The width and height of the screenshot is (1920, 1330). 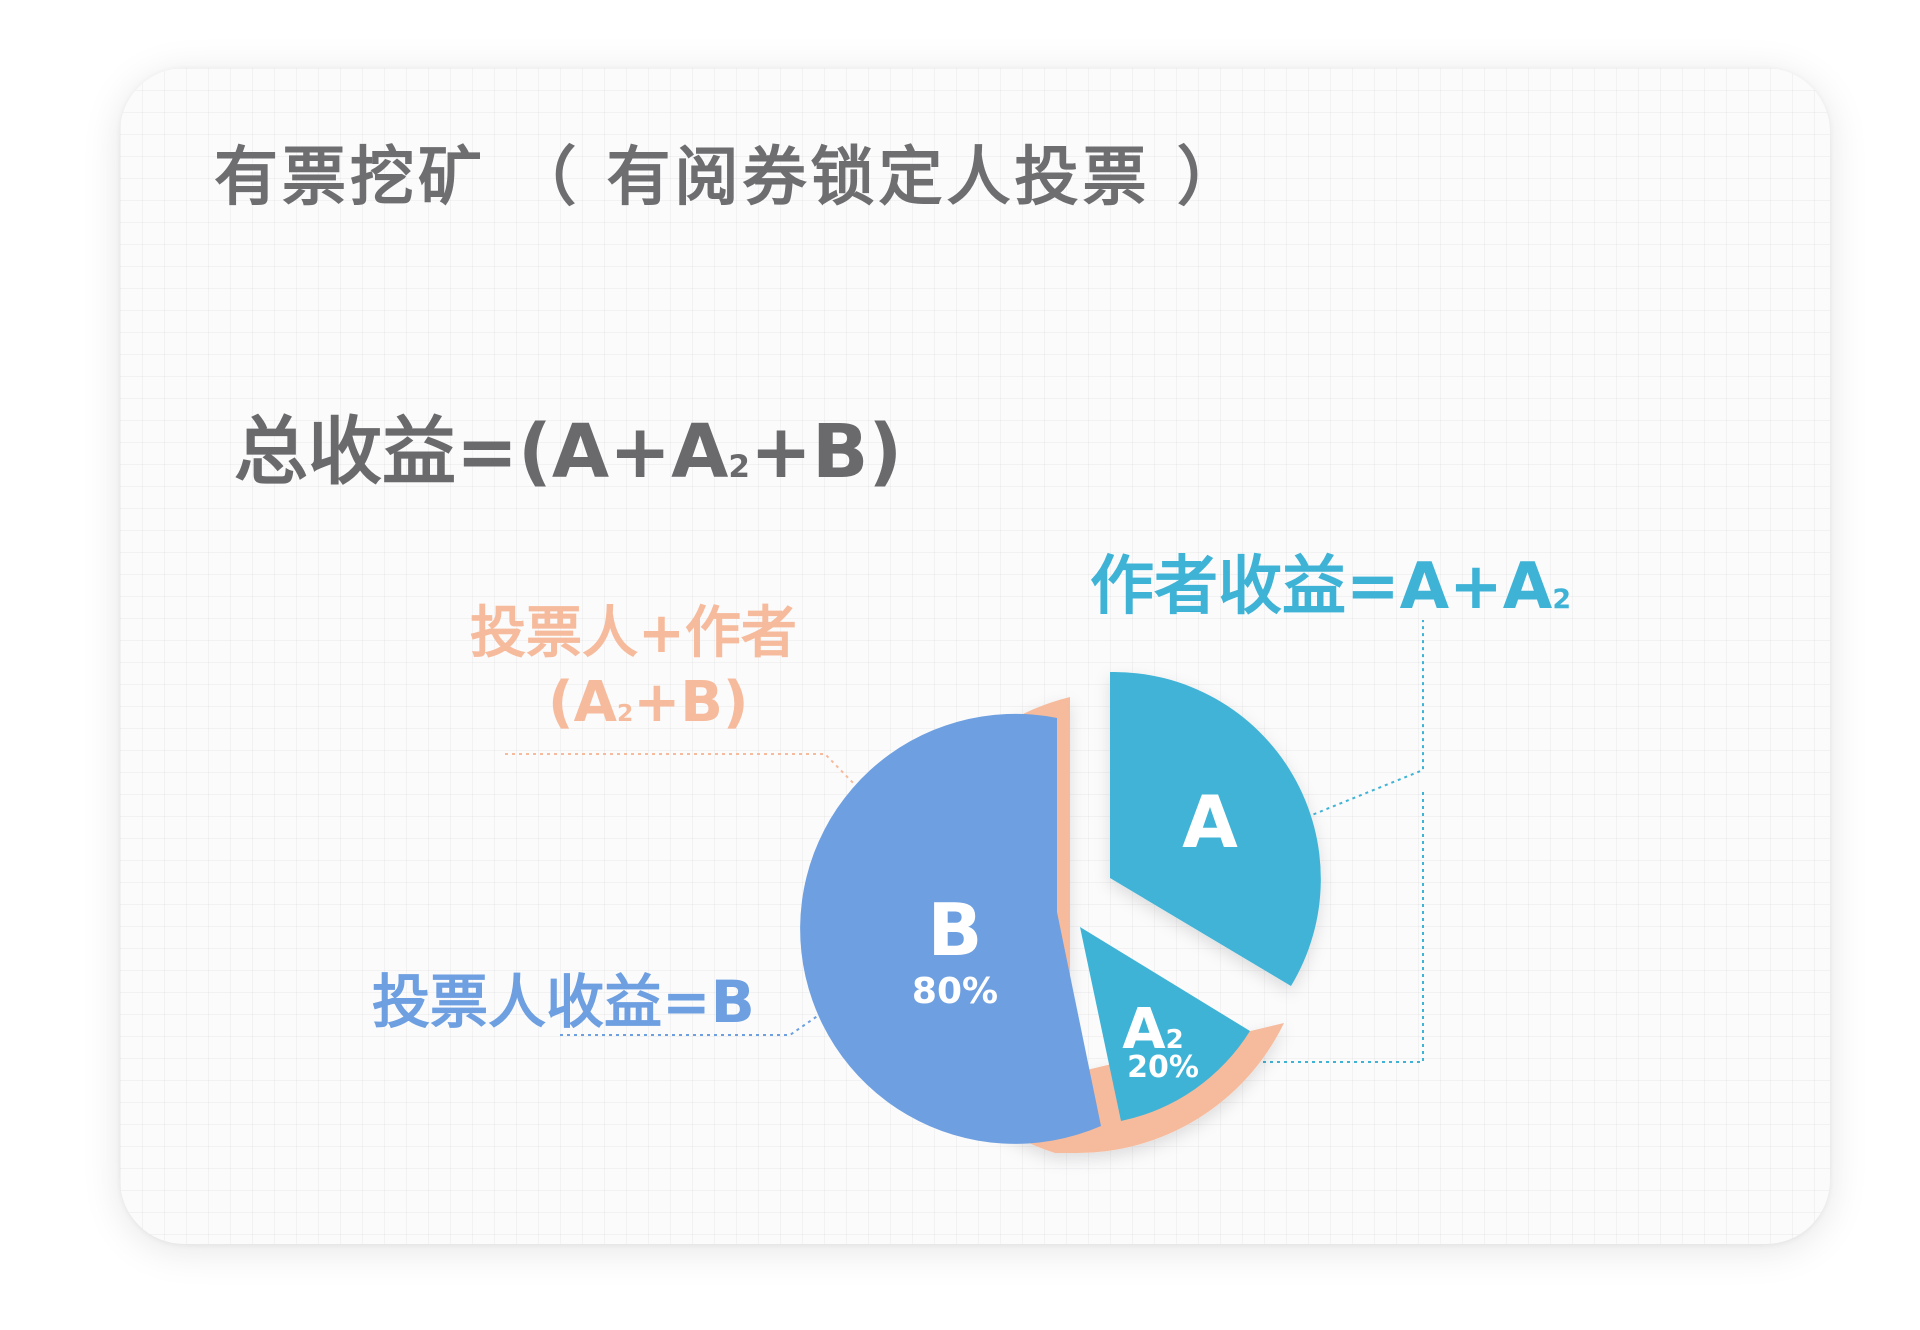 What do you see at coordinates (1326, 927) in the screenshot?
I see `leader-line-author-a2` at bounding box center [1326, 927].